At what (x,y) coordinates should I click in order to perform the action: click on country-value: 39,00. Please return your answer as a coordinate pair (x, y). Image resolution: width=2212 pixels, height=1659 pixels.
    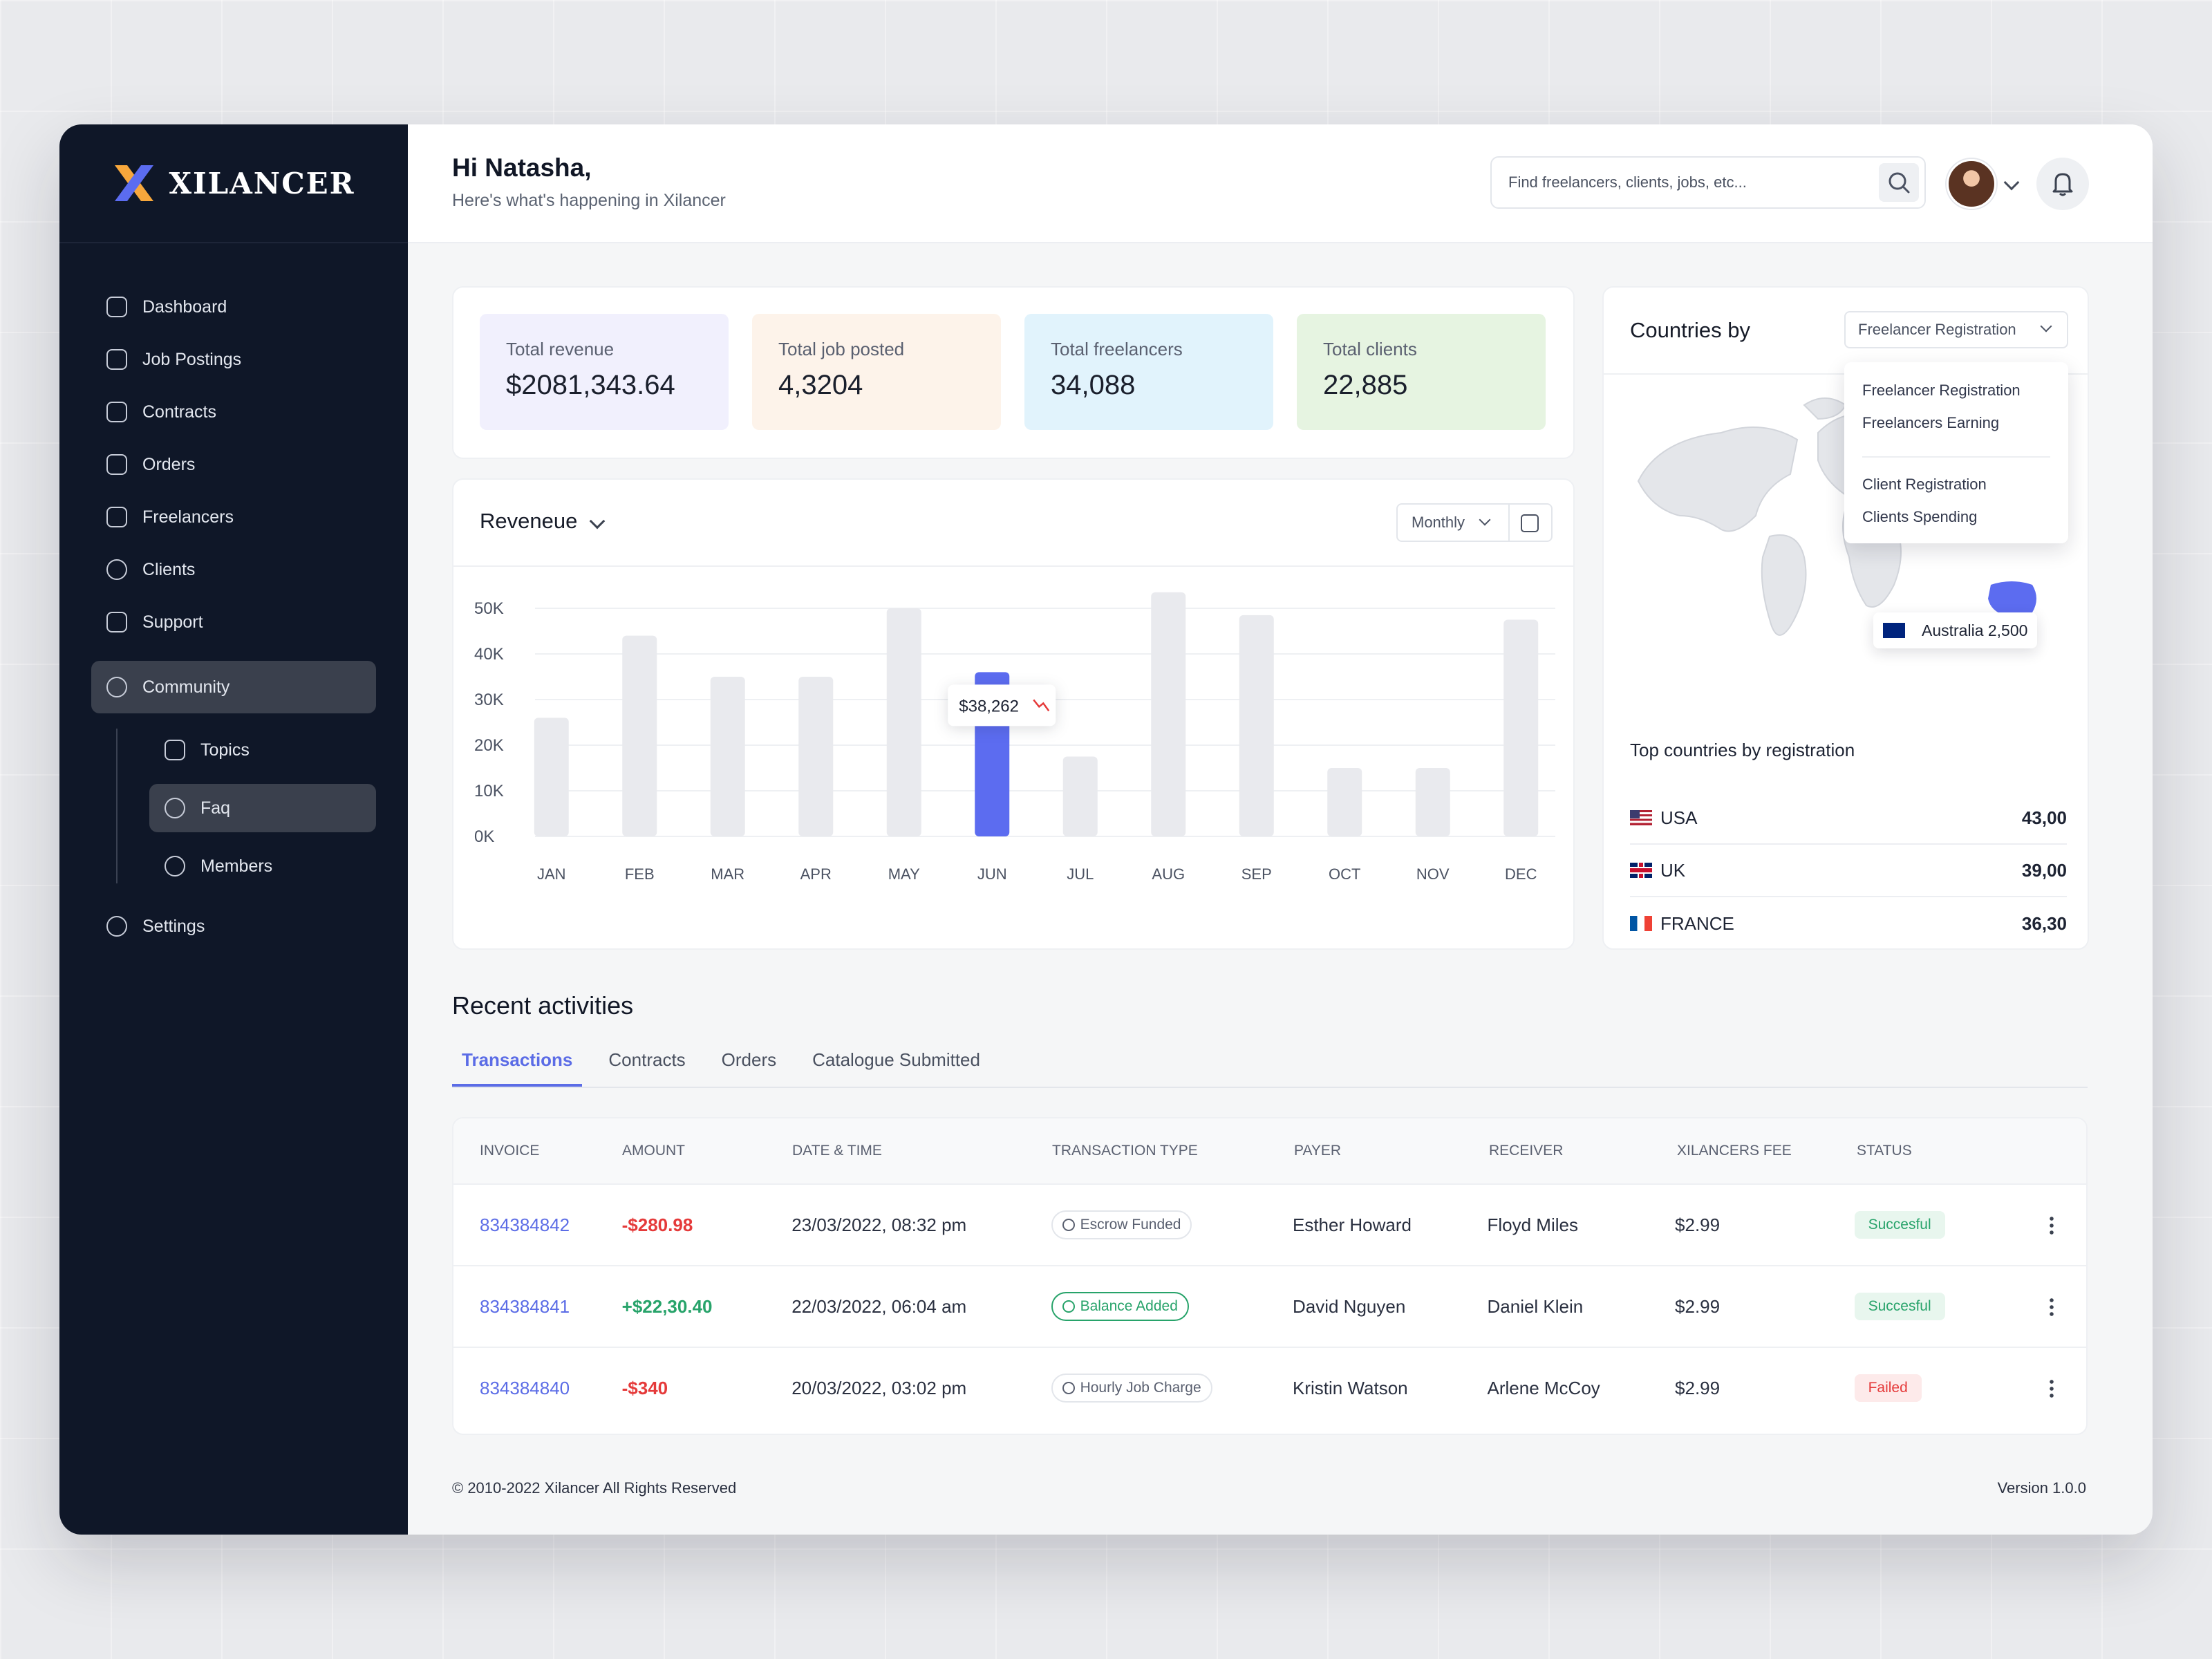
    Looking at the image, I should click on (2044, 870).